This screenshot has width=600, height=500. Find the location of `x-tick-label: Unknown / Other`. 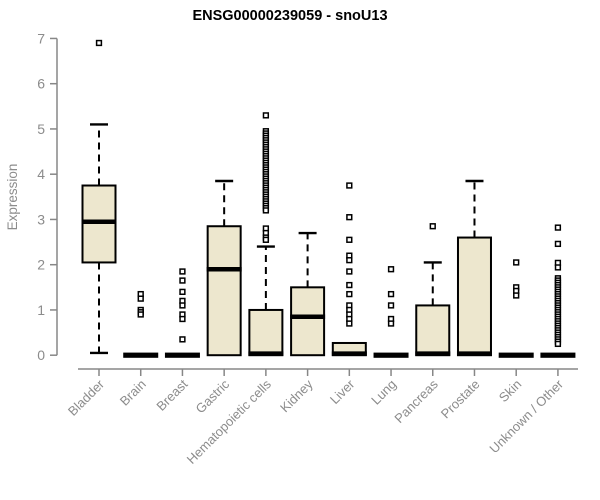

x-tick-label: Unknown / Other is located at coordinates (526, 416).